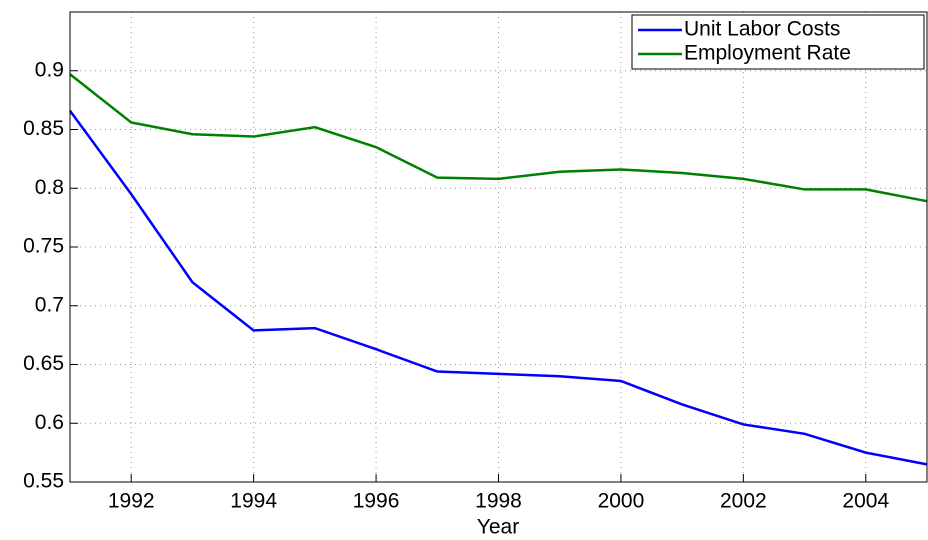  Describe the element at coordinates (498, 527) in the screenshot. I see `x-axis-label: Year` at that location.